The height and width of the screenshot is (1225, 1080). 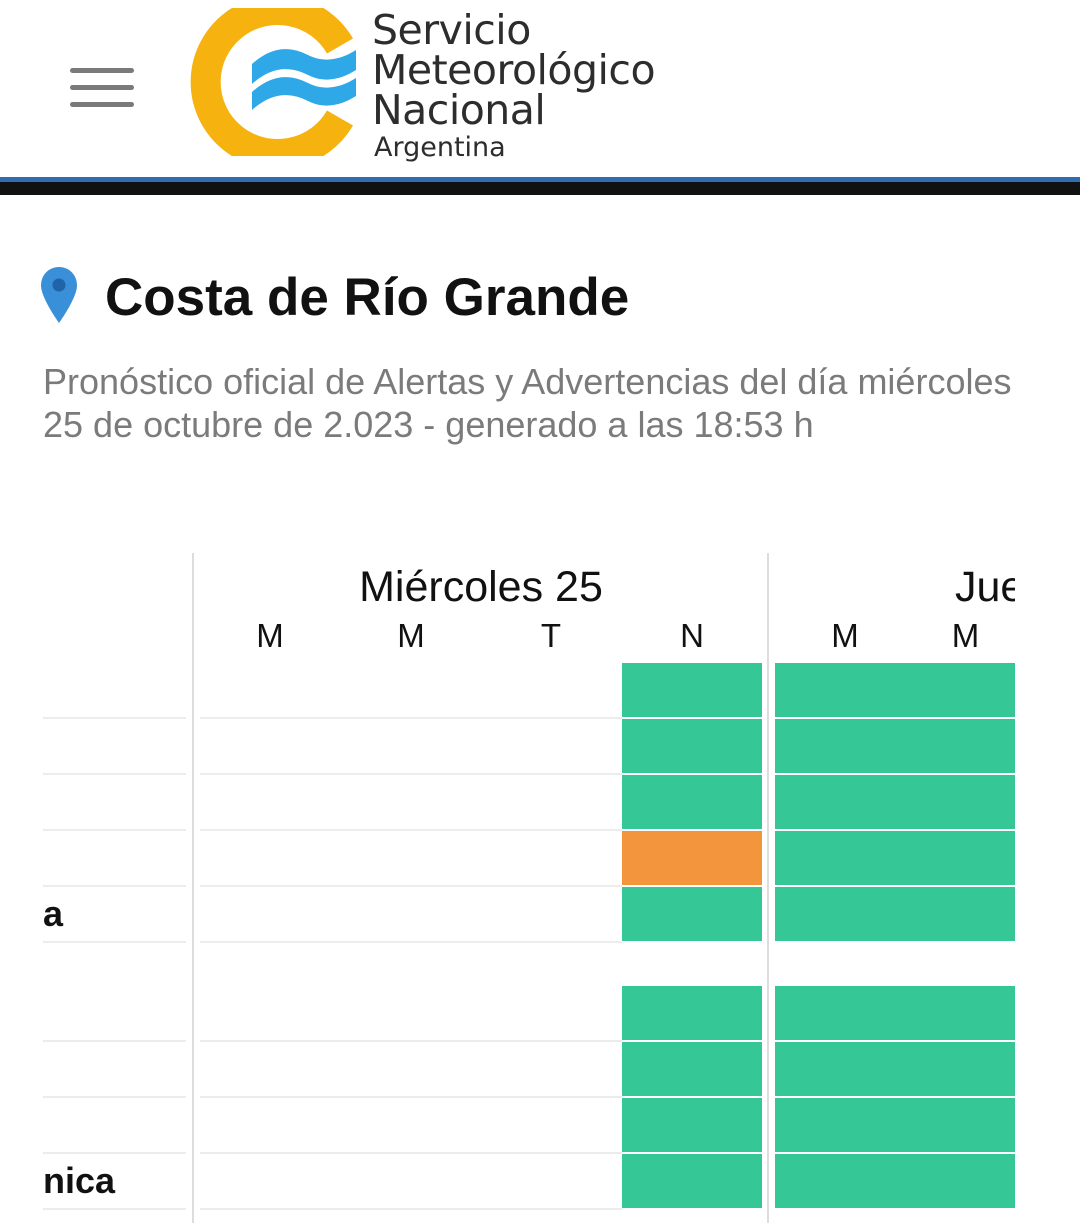 I want to click on grid-divider-left, so click(x=193, y=888).